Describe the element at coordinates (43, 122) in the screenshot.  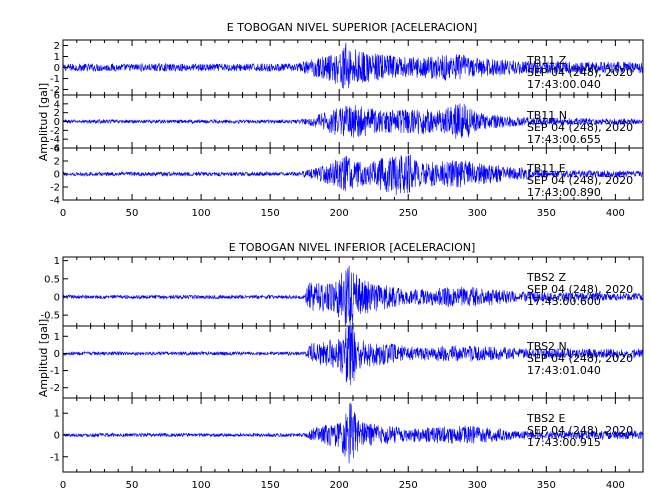
I see `upper-y-axis-label: Amplitud [gal]` at that location.